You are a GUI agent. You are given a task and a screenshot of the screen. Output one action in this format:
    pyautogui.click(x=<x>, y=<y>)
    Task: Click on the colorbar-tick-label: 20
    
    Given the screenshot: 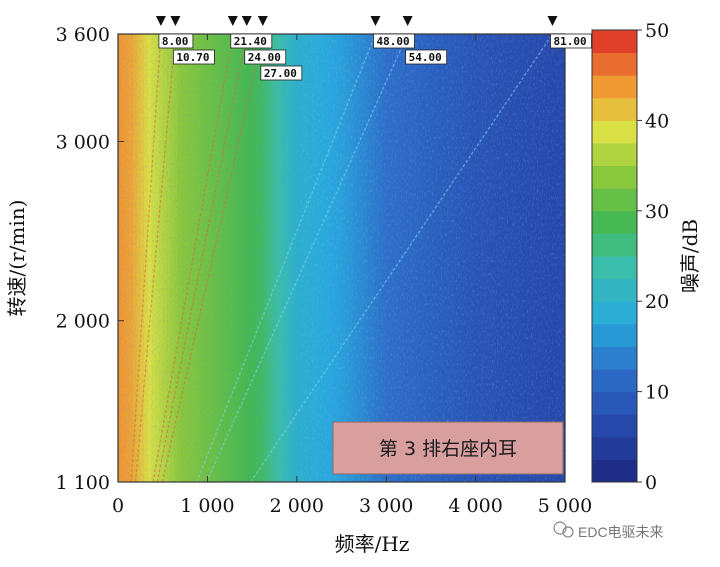 What is the action you would take?
    pyautogui.click(x=657, y=302)
    